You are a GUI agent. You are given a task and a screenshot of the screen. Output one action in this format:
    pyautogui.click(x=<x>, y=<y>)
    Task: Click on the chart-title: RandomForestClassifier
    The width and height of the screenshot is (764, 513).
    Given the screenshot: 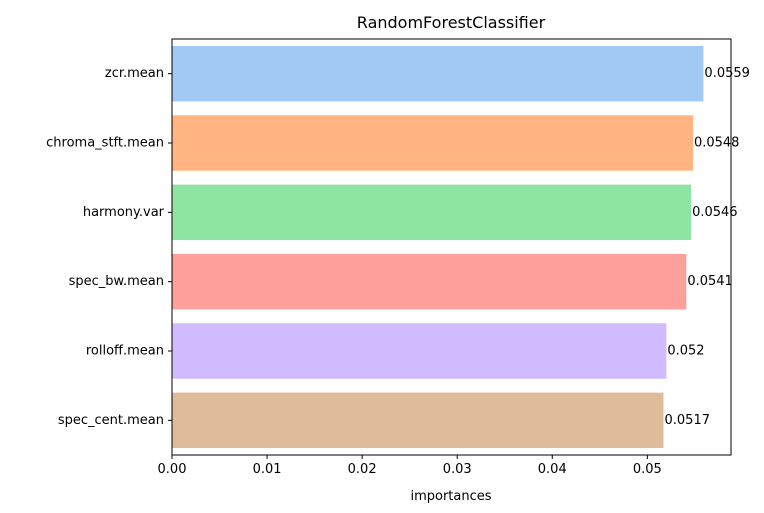 What is the action you would take?
    pyautogui.click(x=451, y=22)
    